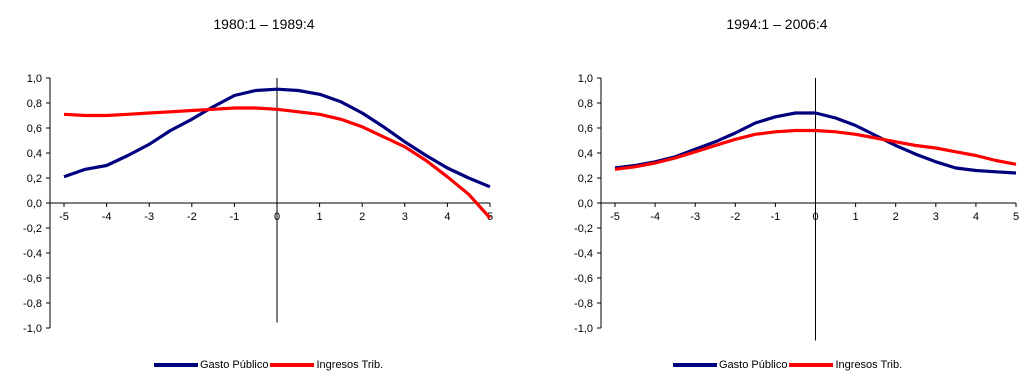  Describe the element at coordinates (777, 24) in the screenshot. I see `chart-title: 1994:1 – 2006:4` at that location.